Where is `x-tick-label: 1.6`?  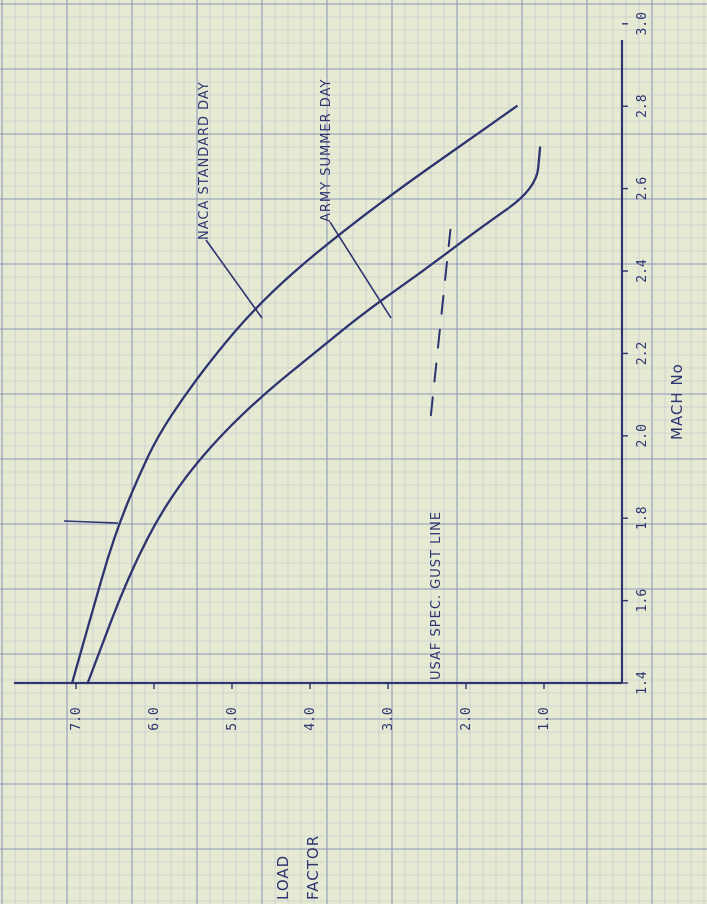
x-tick-label: 1.6 is located at coordinates (642, 600).